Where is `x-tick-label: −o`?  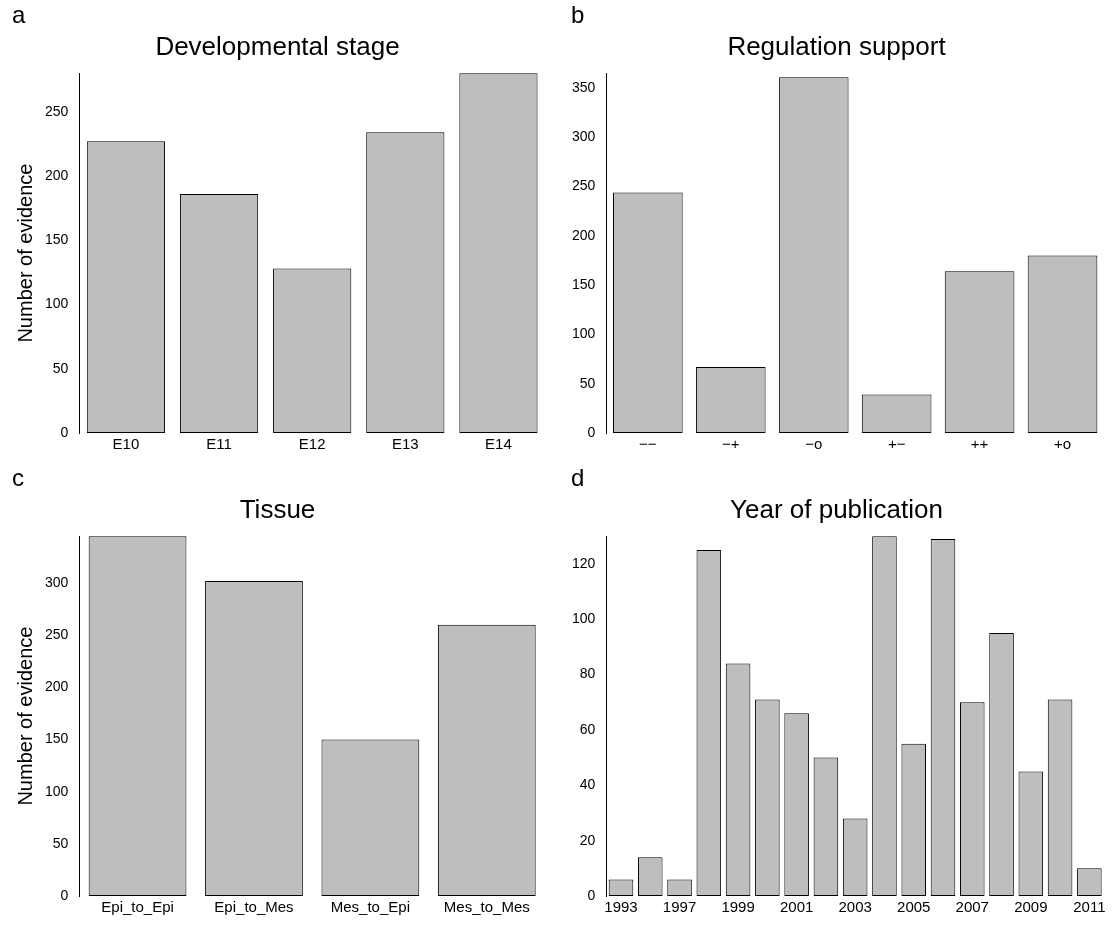 x-tick-label: −o is located at coordinates (814, 444).